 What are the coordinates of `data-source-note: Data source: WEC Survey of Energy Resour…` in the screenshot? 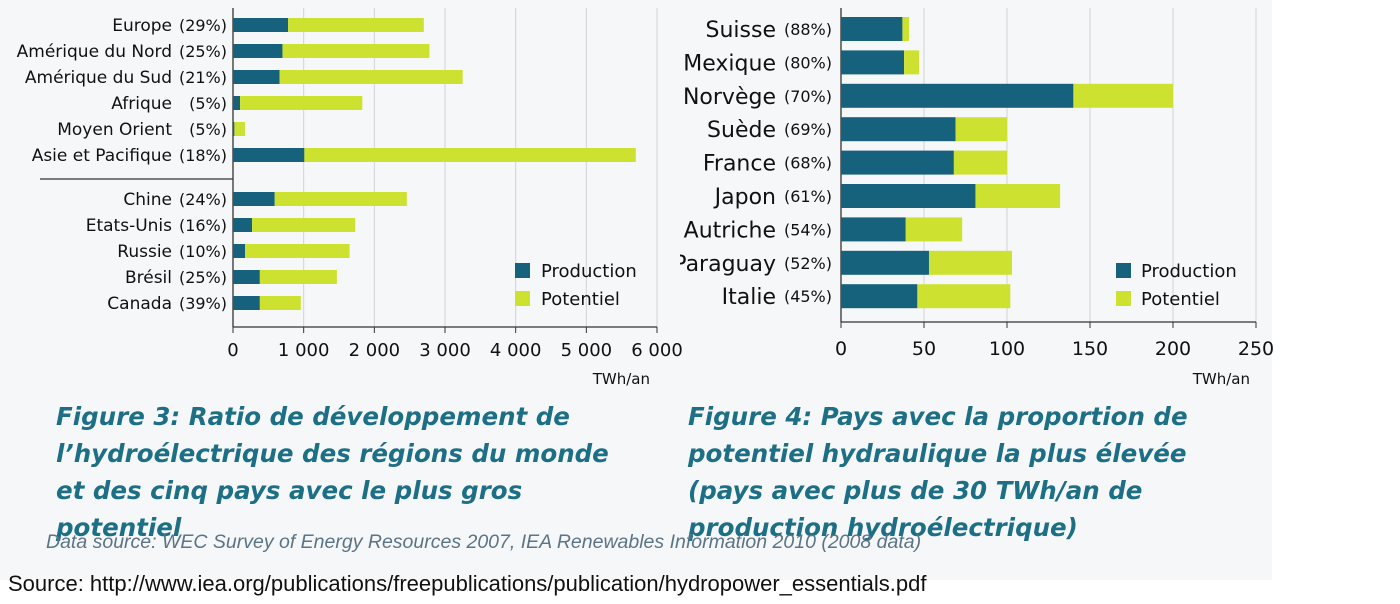 It's located at (484, 542).